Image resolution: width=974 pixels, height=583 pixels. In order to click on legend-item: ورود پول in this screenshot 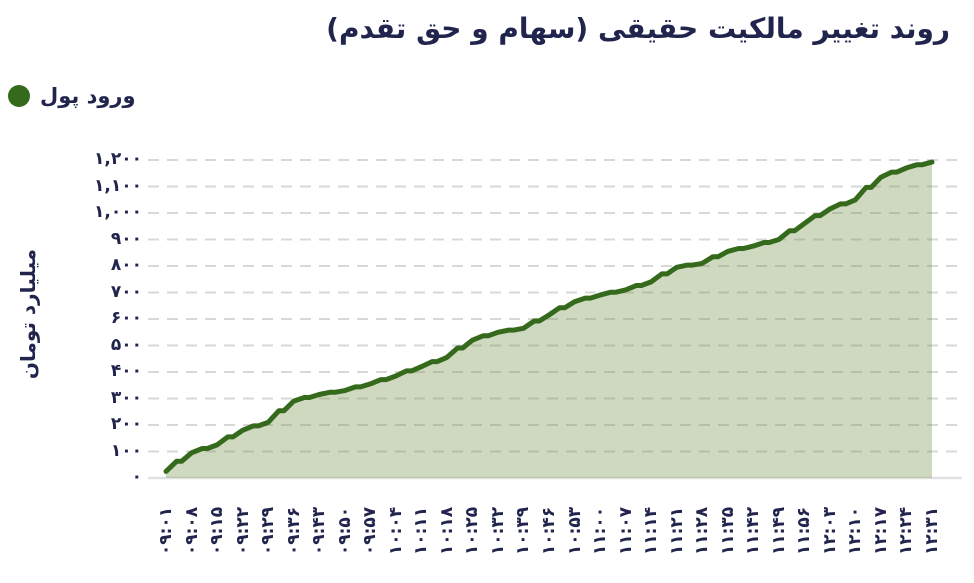, I will do `click(72, 96)`.